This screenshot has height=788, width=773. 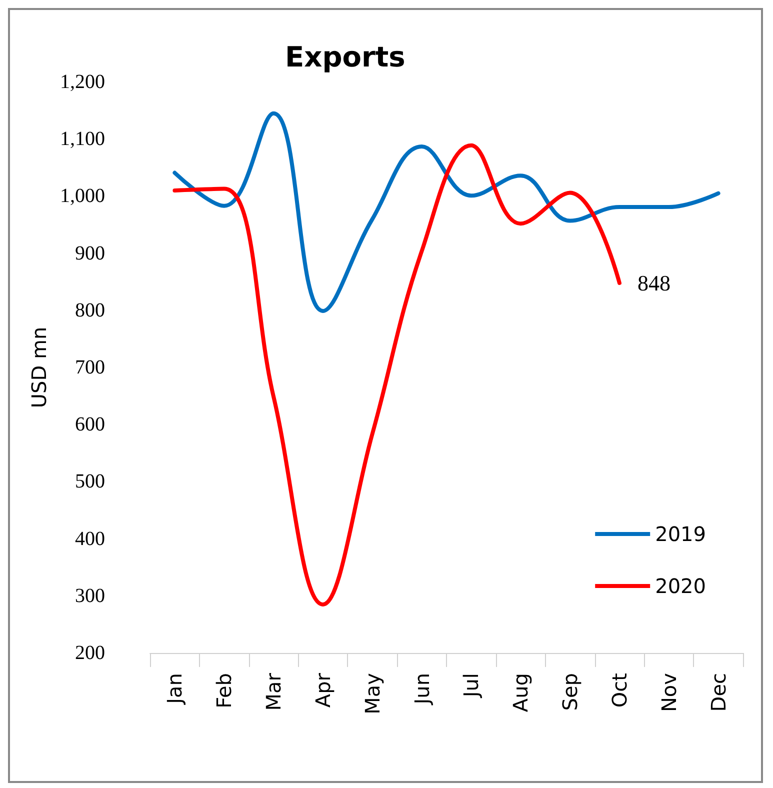 I want to click on x-tick-label: Oct, so click(x=619, y=690).